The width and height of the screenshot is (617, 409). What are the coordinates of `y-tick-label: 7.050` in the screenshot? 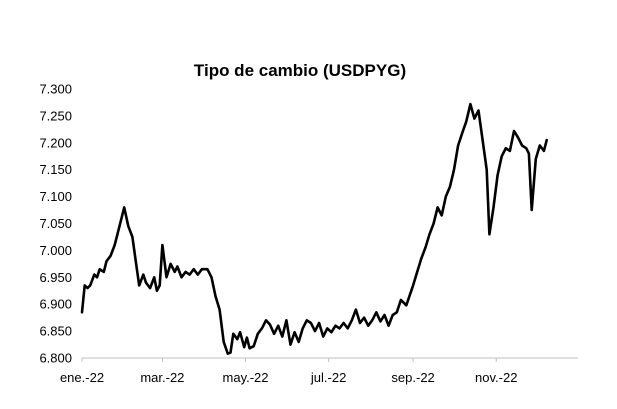 It's located at (55, 223).